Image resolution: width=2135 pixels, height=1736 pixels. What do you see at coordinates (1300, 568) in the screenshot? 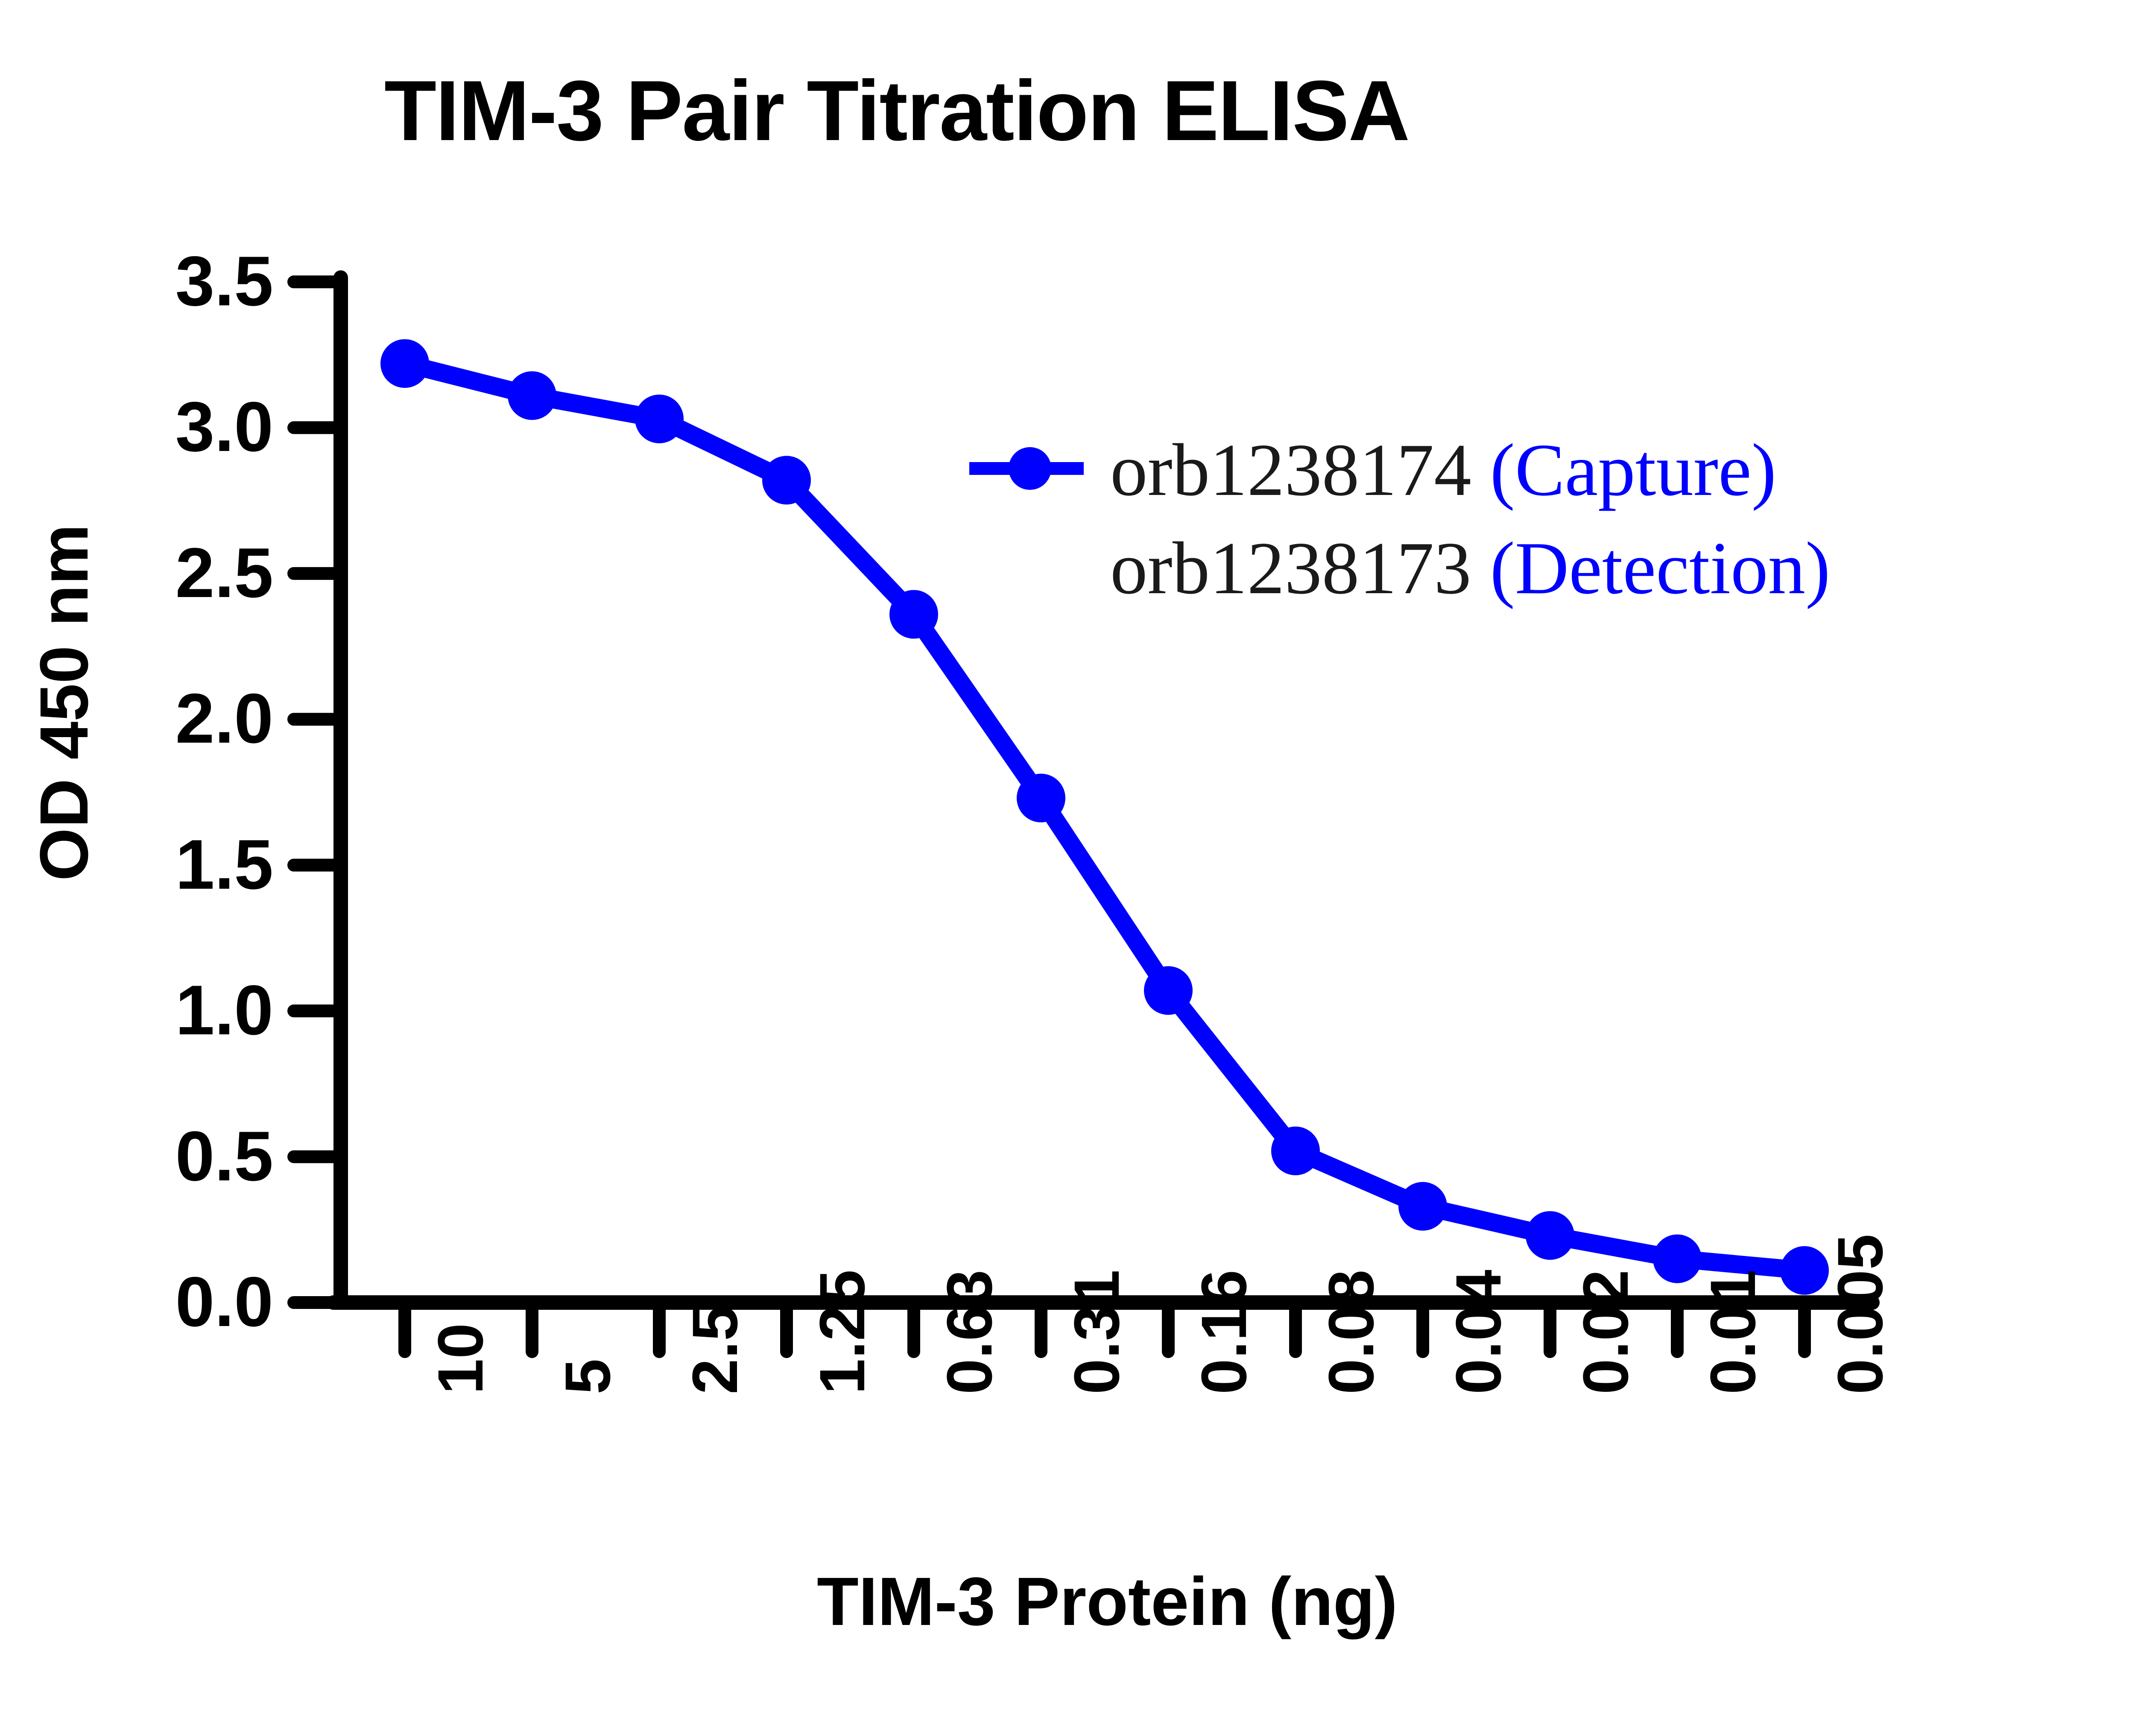
I see `legend-code-2: orb1238173` at bounding box center [1300, 568].